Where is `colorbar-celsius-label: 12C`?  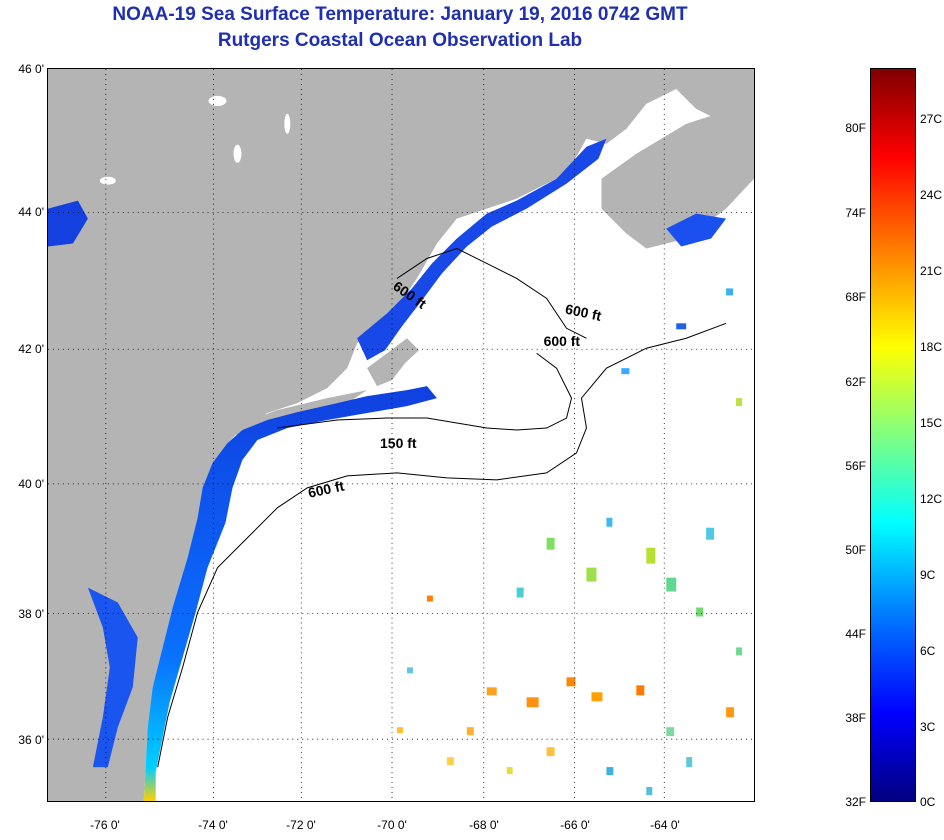 colorbar-celsius-label: 12C is located at coordinates (931, 499).